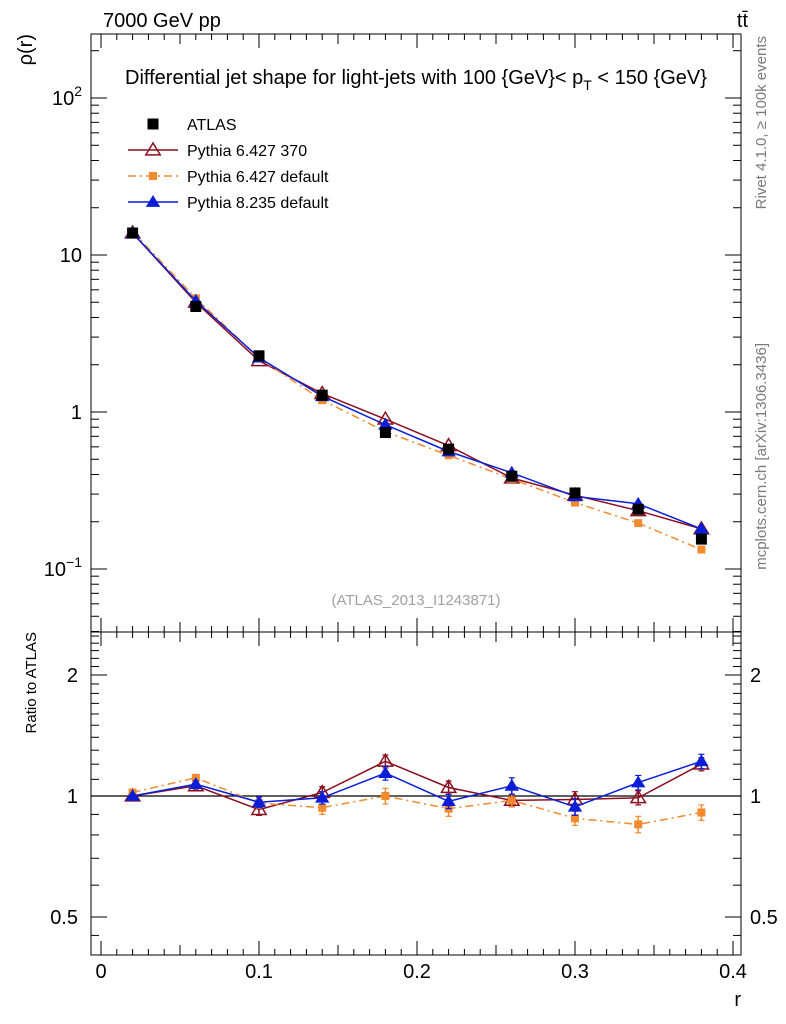 The height and width of the screenshot is (1024, 786). Describe the element at coordinates (64, 918) in the screenshot. I see `ratio-y-tick-label-left: 0.5` at that location.